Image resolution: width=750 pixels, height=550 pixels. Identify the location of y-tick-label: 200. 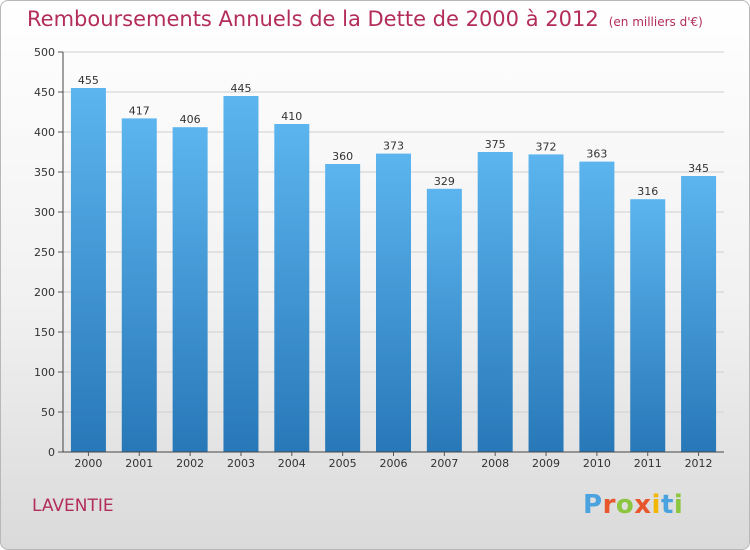
(44, 292).